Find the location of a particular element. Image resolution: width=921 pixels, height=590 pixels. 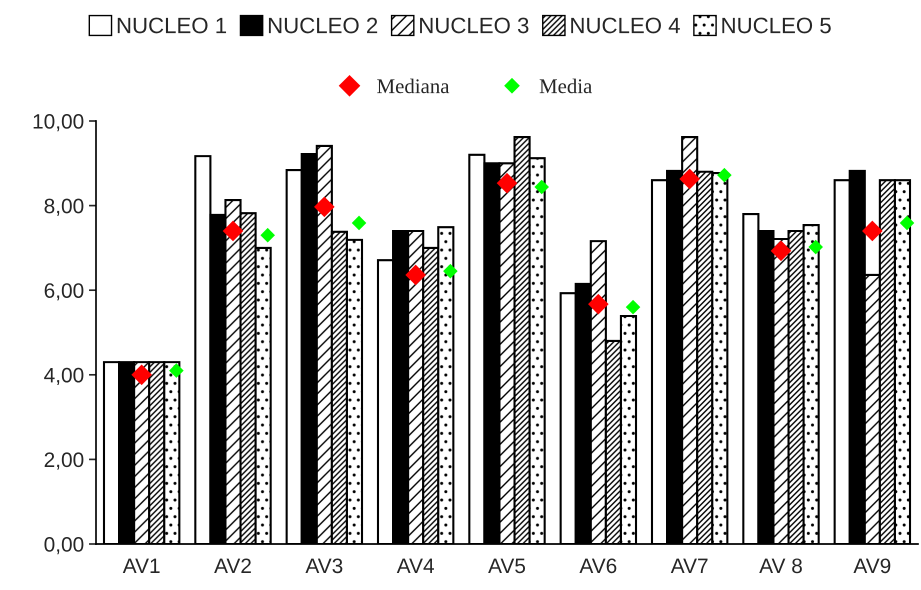

x-tick-label: AV3 is located at coordinates (323, 566).